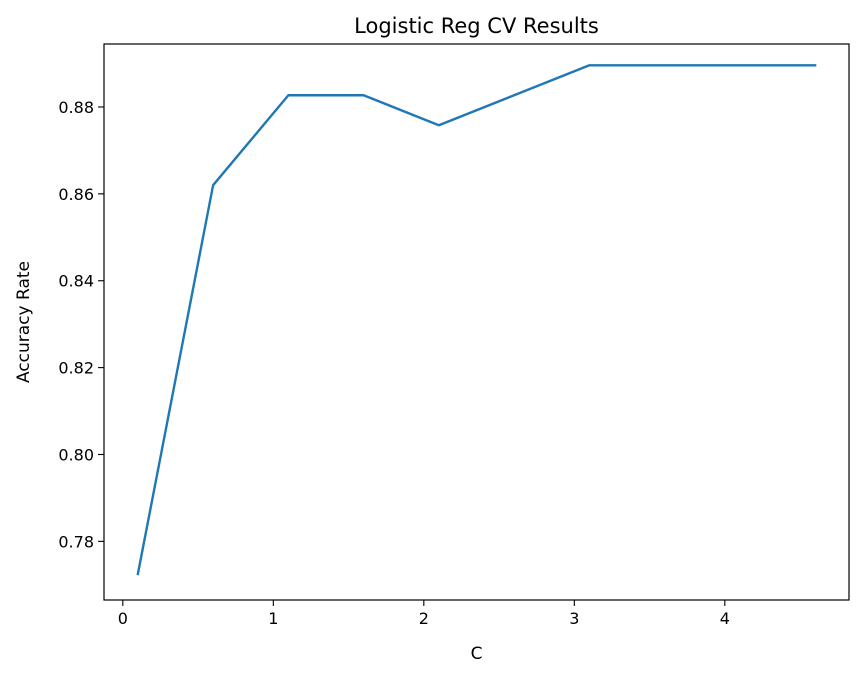 The height and width of the screenshot is (678, 863). I want to click on x-axis-ticks: 0 1 2 3 4, so click(424, 614).